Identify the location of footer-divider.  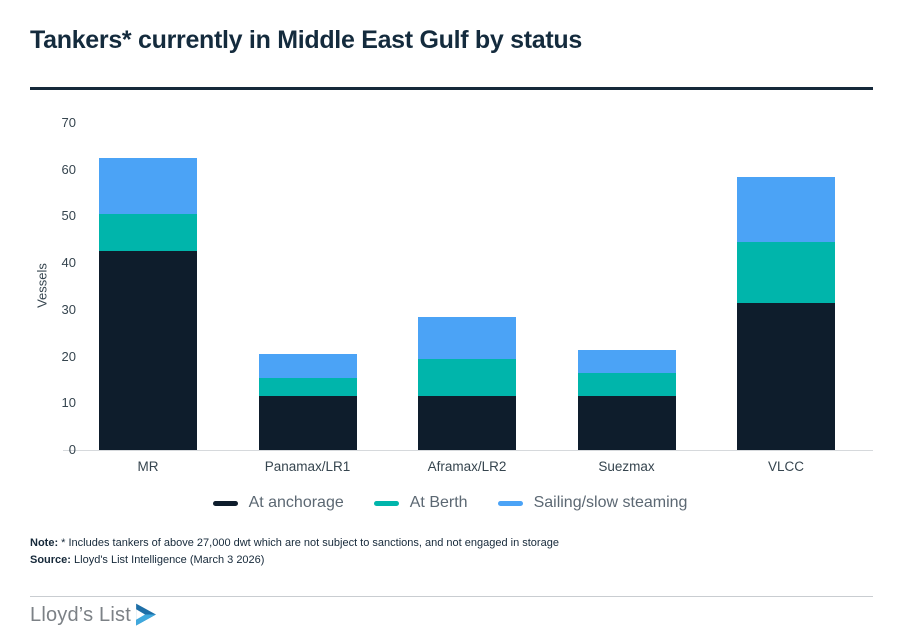
(451, 596).